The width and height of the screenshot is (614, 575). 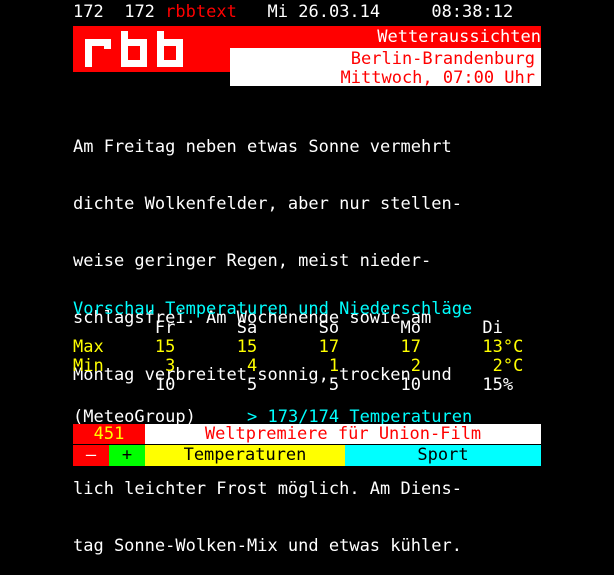 What do you see at coordinates (252, 318) in the screenshot?
I see `body-line: schlagsfrei. Am Wochenende sowie am` at bounding box center [252, 318].